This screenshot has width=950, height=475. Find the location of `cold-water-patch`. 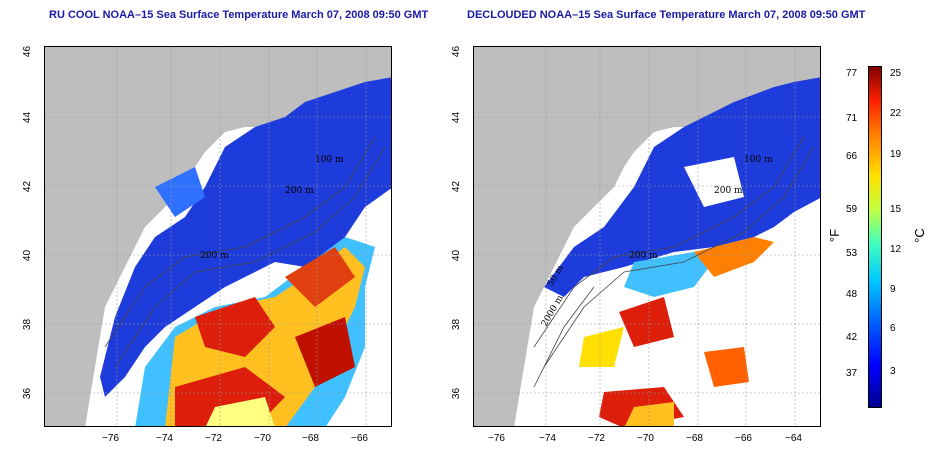

cold-water-patch is located at coordinates (180, 192).